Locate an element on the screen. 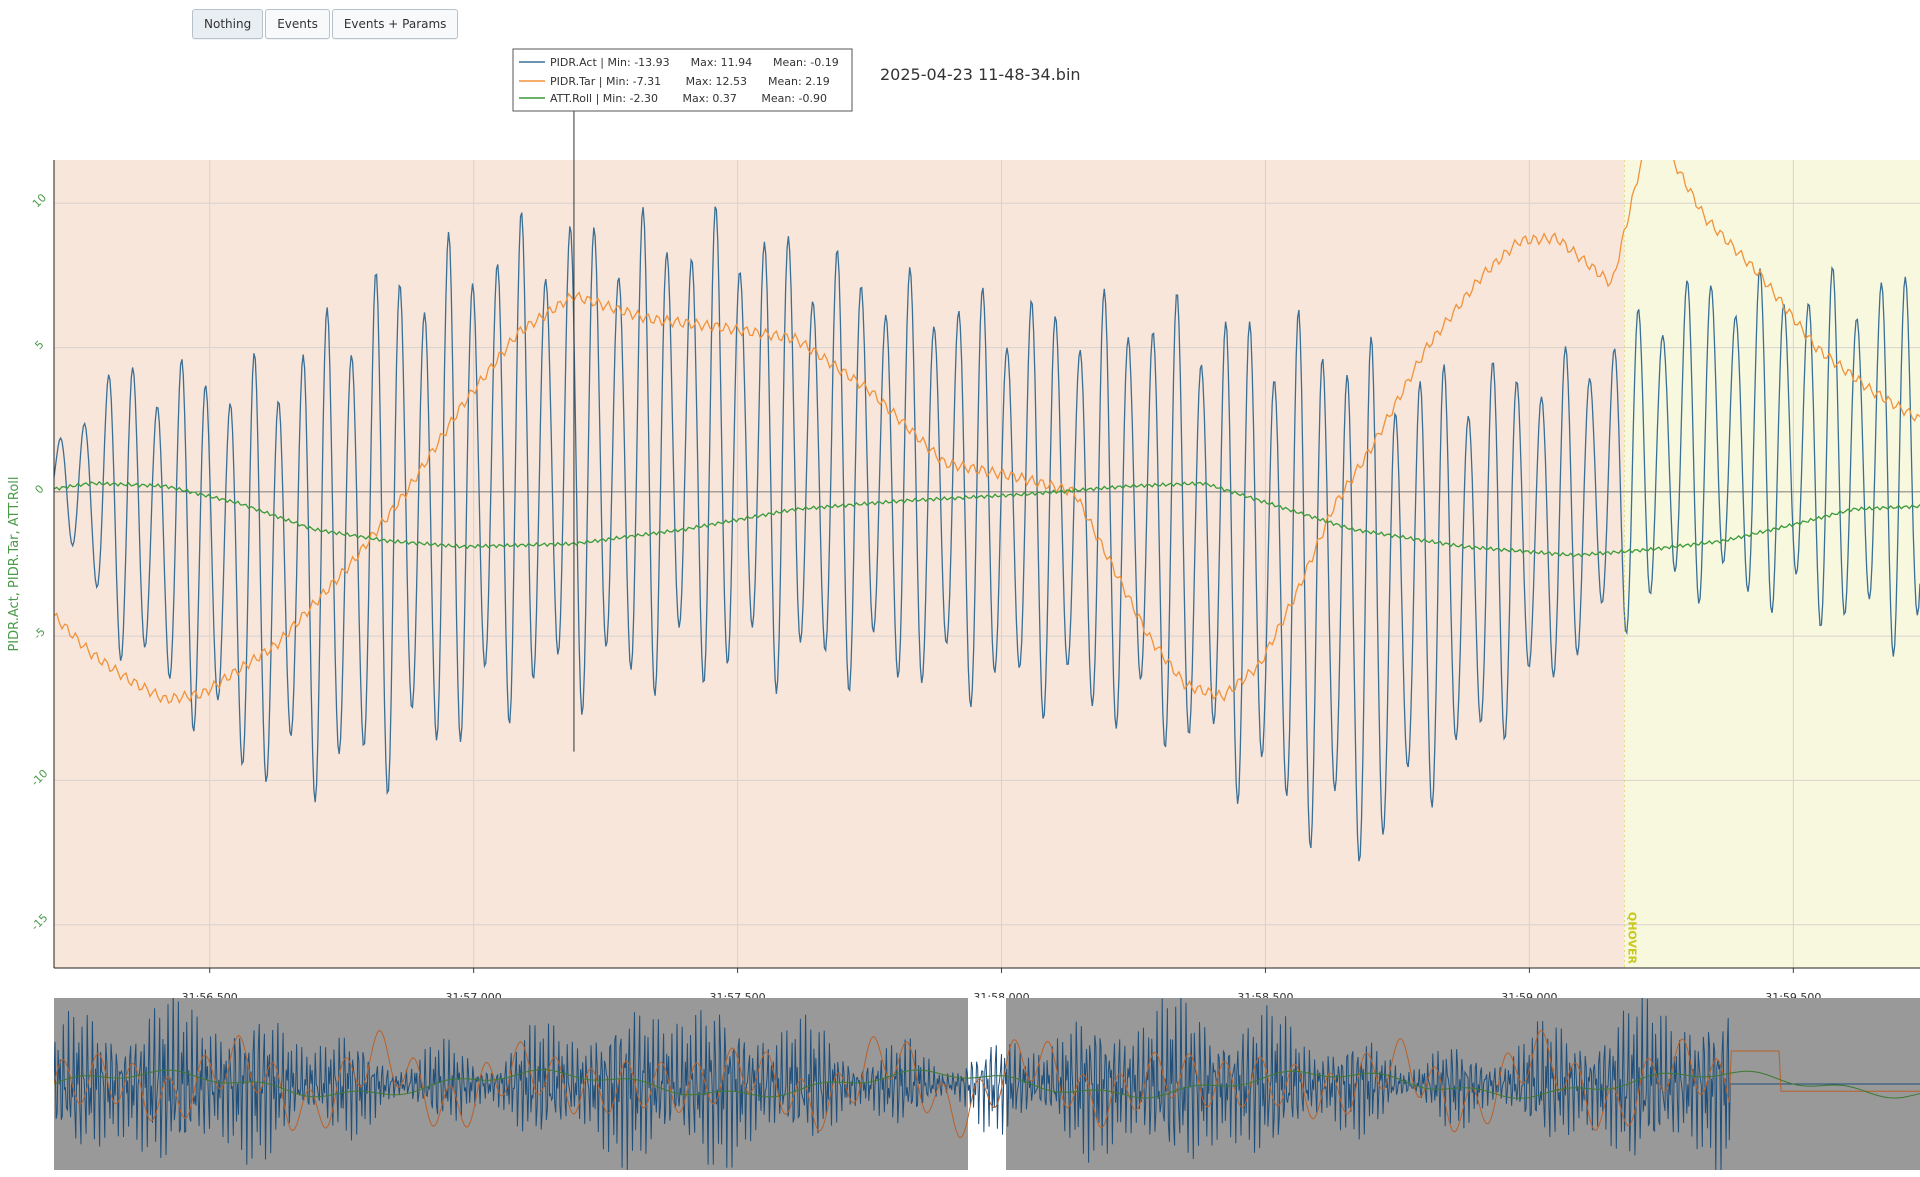 The height and width of the screenshot is (1177, 1920). annotation-toolbar: Nothing Events Events + Params is located at coordinates (325, 24).